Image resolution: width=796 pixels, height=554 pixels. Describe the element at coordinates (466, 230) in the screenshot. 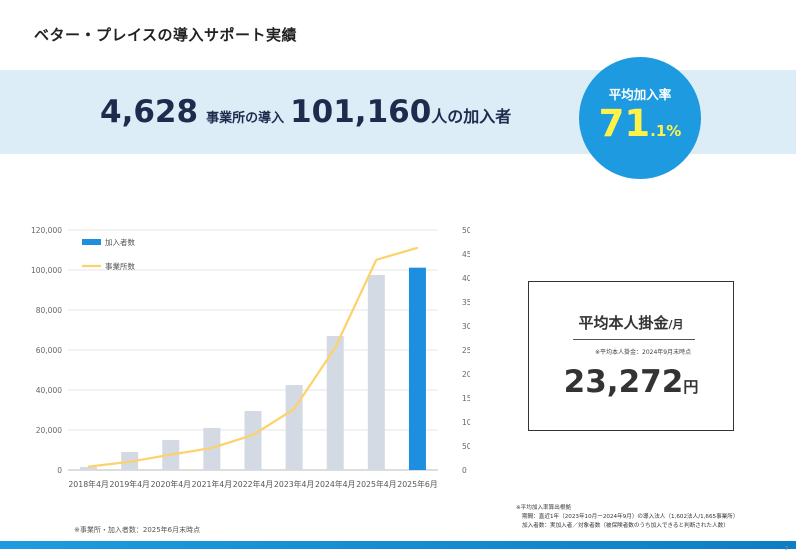

I see `right-axis-tick: 5000` at that location.